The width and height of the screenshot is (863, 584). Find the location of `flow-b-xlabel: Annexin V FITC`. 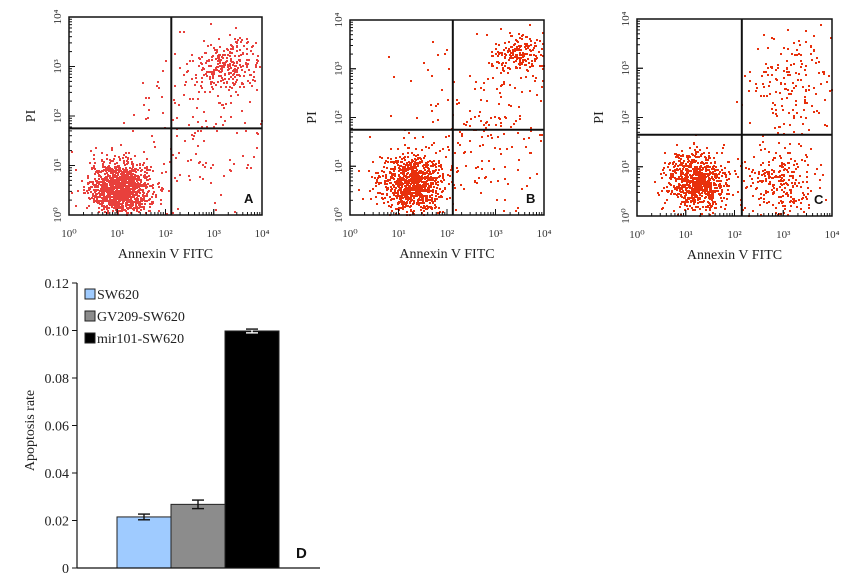

flow-b-xlabel: Annexin V FITC is located at coordinates (446, 254).